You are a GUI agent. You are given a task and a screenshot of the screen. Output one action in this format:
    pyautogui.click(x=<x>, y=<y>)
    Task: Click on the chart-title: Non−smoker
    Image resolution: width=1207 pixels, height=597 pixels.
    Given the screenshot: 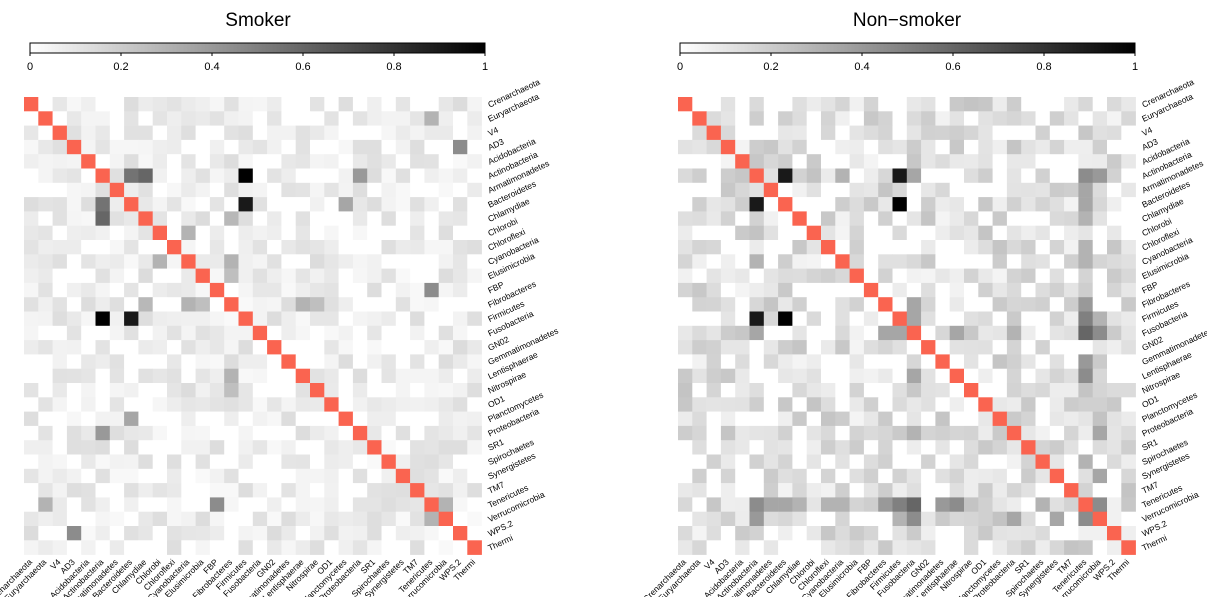 What is the action you would take?
    pyautogui.click(x=907, y=20)
    